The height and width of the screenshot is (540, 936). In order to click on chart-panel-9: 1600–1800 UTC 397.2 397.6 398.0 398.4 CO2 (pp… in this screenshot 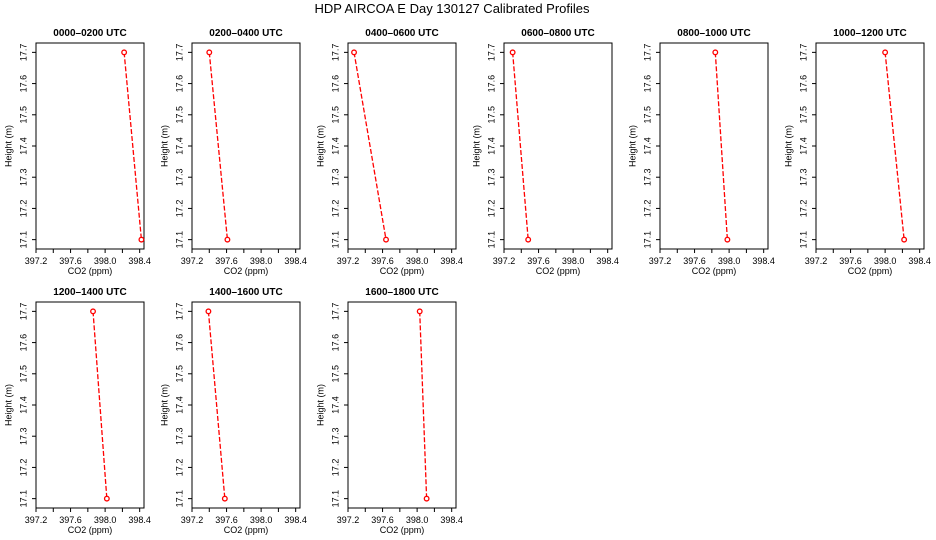, I will do `click(389, 411)`.